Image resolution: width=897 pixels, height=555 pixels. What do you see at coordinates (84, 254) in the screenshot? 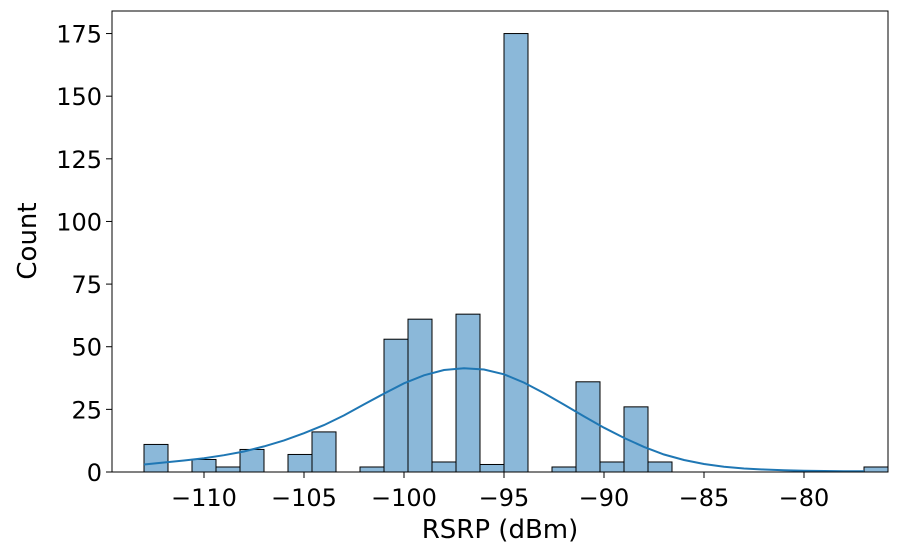
I see `y-axis: 0 25 50 75 100 125 150 175` at bounding box center [84, 254].